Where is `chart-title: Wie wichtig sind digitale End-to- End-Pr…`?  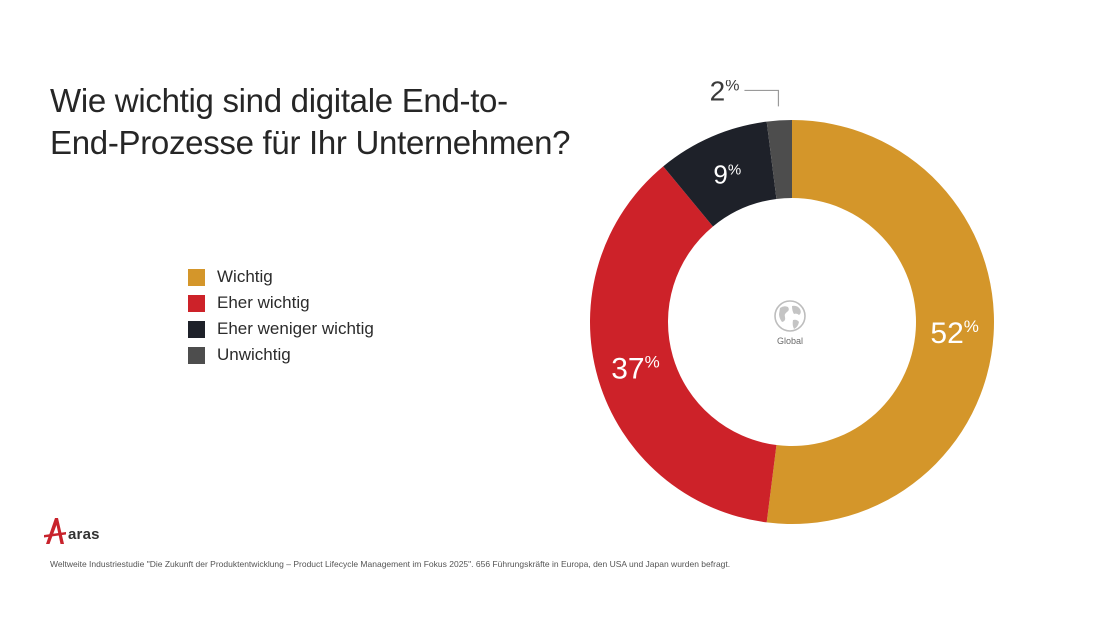 chart-title: Wie wichtig sind digitale End-to- End-Pr… is located at coordinates (330, 122).